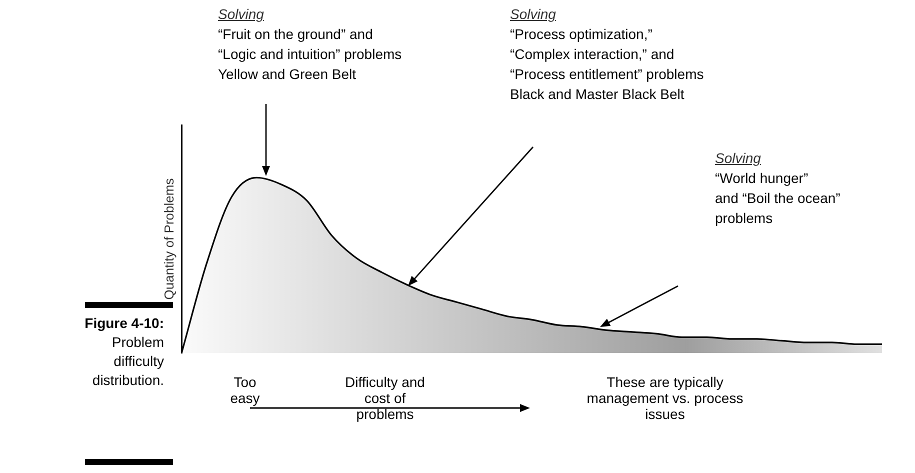  What do you see at coordinates (607, 54) in the screenshot?
I see `text: Solving “Process optimization,” “Complex interaction,” and “Process entitlement” problems Black and Master Black Belt` at bounding box center [607, 54].